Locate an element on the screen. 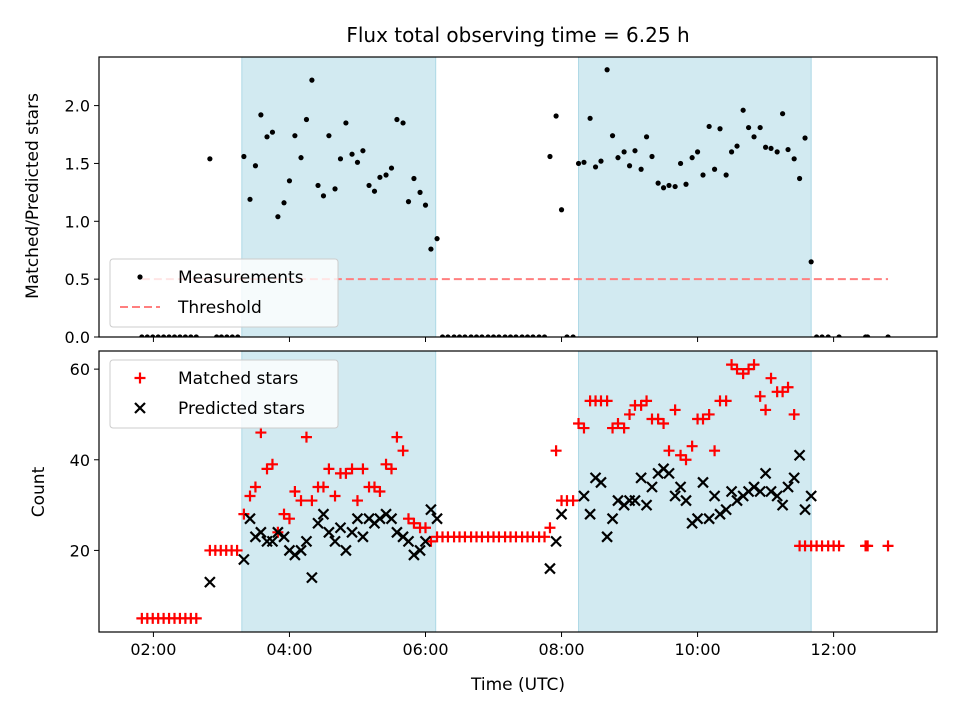 This screenshot has width=960, height=720. legend-box is located at coordinates (224, 293).